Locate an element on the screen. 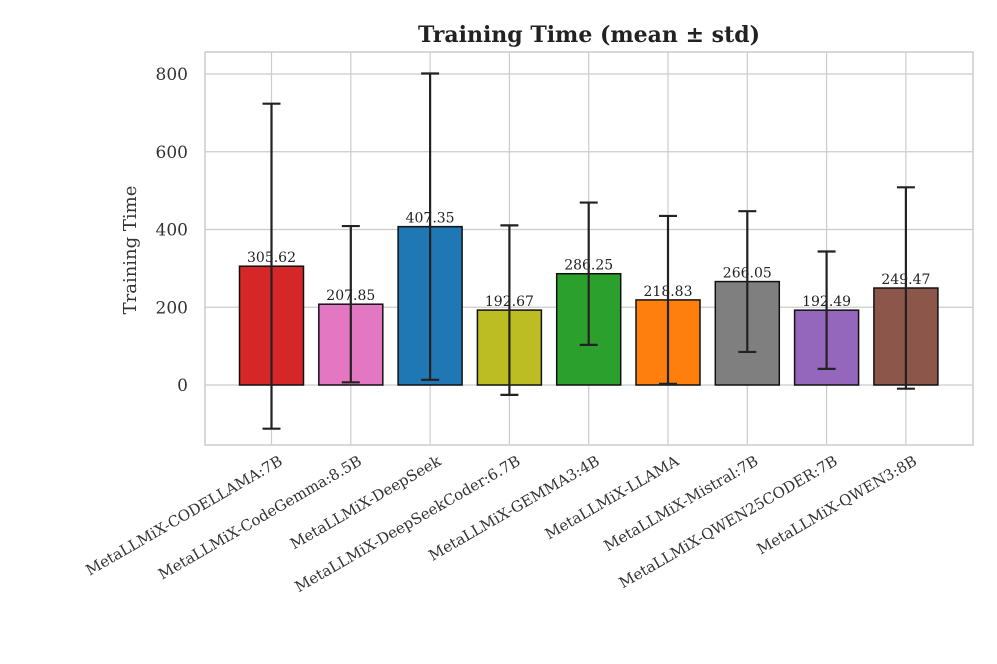  y-axis-label: Training Time is located at coordinates (130, 250).